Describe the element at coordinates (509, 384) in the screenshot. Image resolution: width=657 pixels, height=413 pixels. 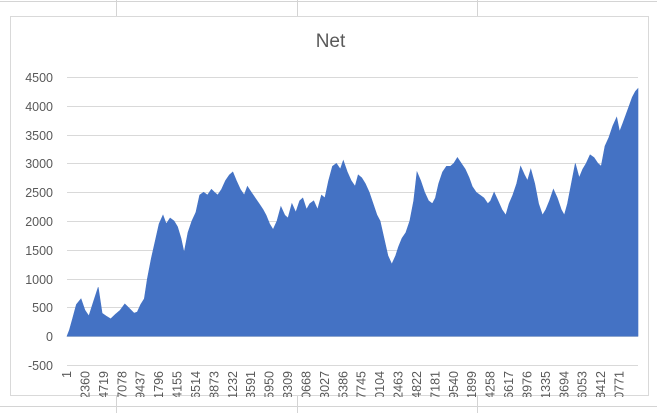
I see `x-tick-label: 56617` at that location.